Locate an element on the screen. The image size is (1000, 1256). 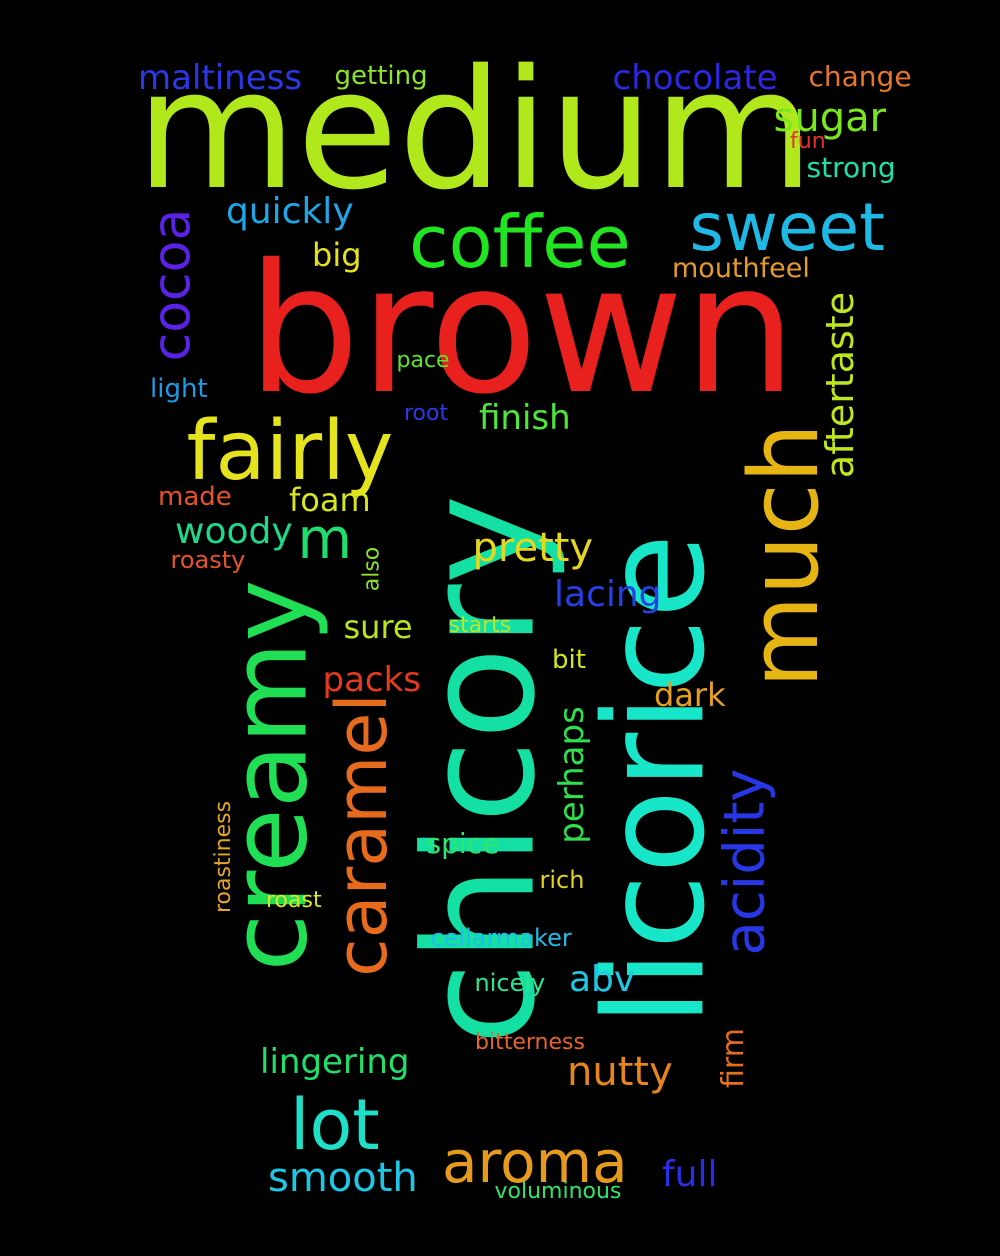
word-mouthfeel: mouthfeel is located at coordinates (741, 268).